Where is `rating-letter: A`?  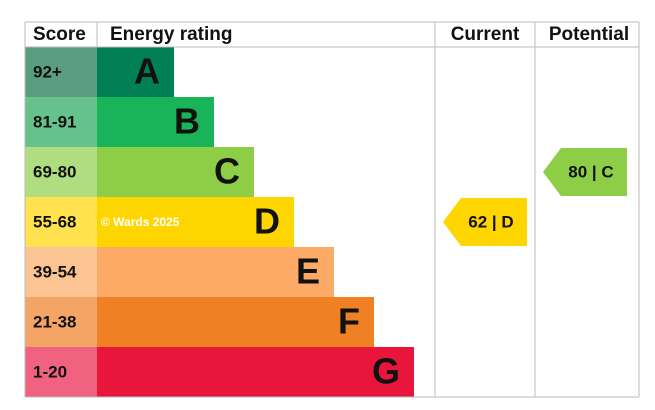
rating-letter: A is located at coordinates (147, 71).